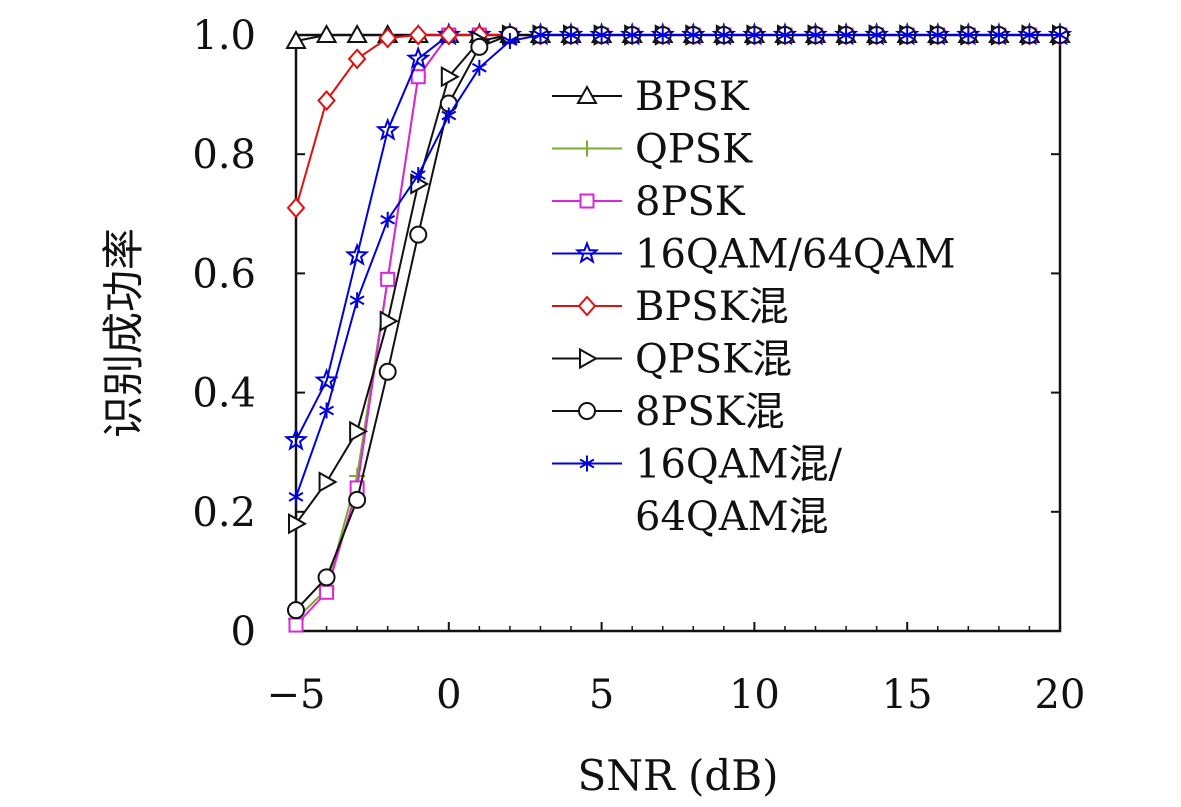 Image resolution: width=1181 pixels, height=807 pixels. What do you see at coordinates (713, 360) in the screenshot?
I see `legend-label: QPSK混` at bounding box center [713, 360].